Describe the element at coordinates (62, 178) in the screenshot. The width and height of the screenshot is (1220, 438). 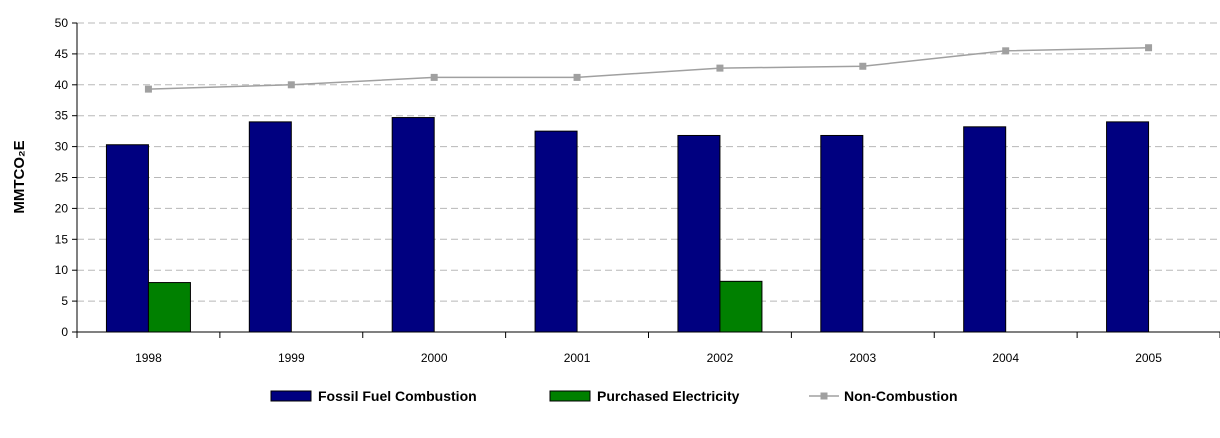
I see `y-tick-label: 25` at that location.